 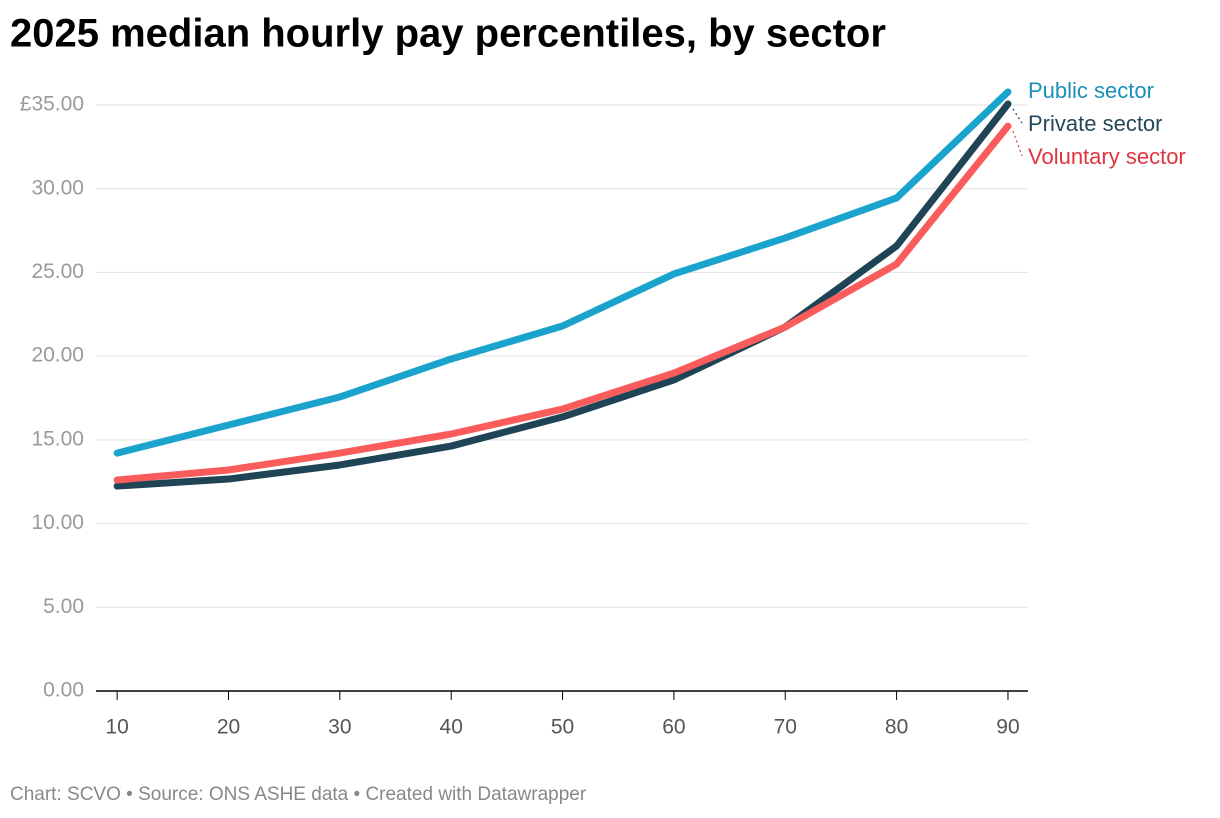 What do you see at coordinates (339, 727) in the screenshot?
I see `x-tick-label: 30` at bounding box center [339, 727].